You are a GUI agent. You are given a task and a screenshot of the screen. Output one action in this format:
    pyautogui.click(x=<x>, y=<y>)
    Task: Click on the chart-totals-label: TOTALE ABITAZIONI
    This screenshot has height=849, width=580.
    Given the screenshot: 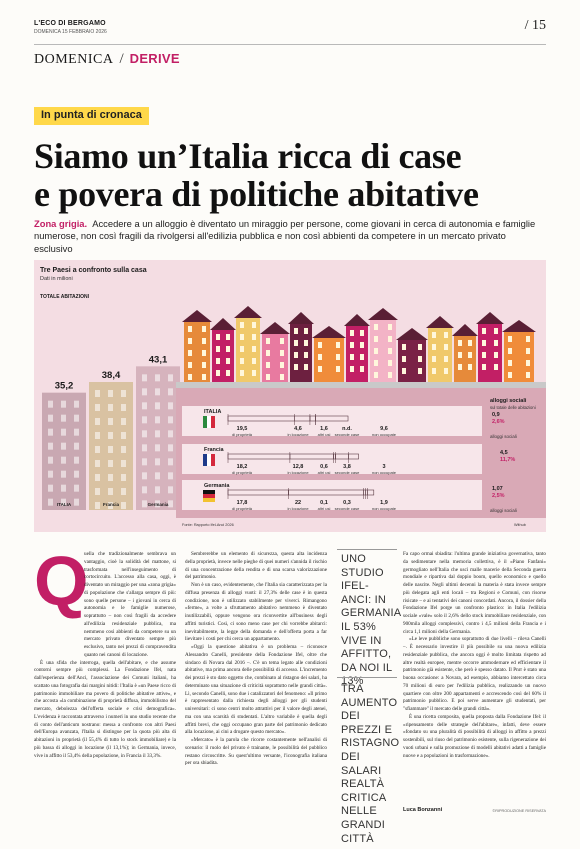 What is the action you would take?
    pyautogui.click(x=64, y=297)
    